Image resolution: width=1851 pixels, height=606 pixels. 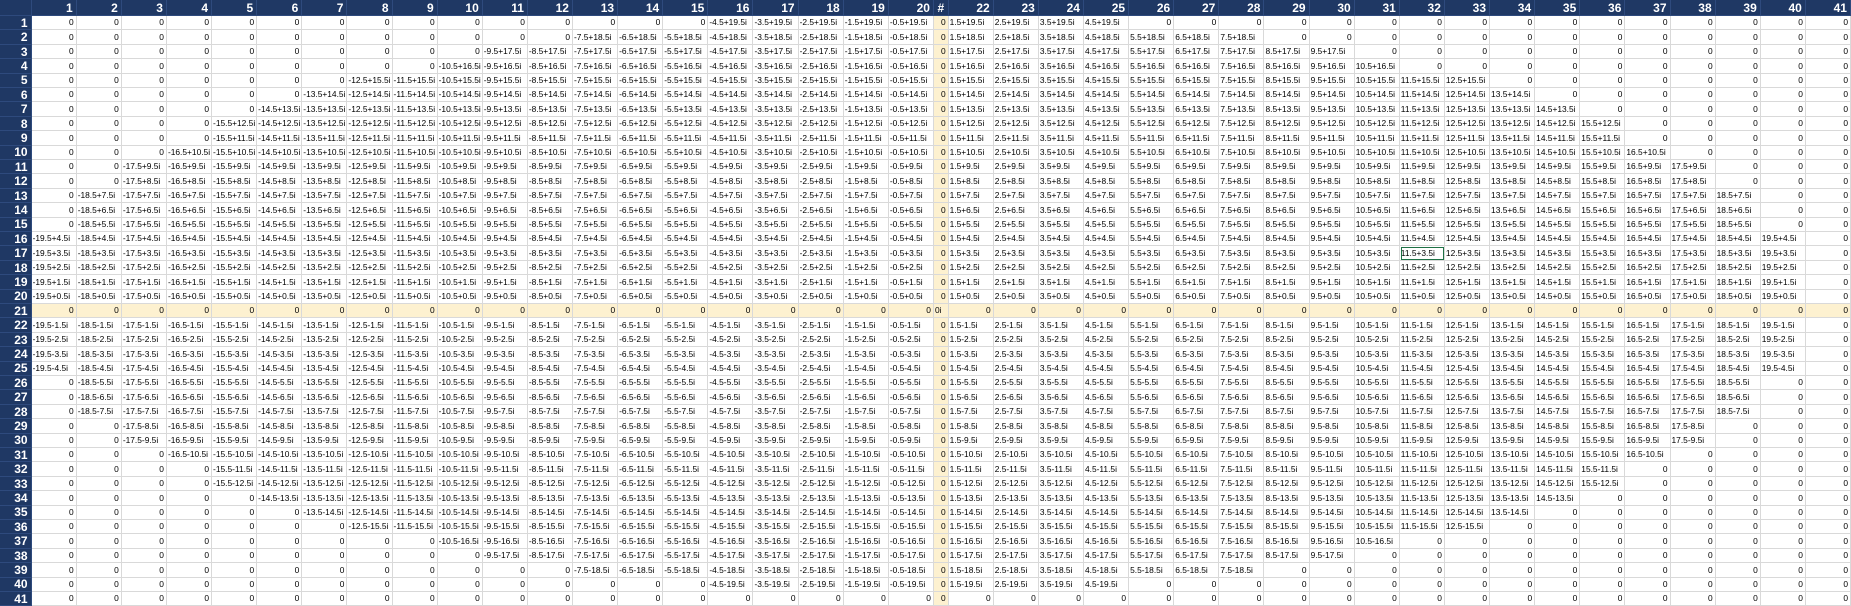 I want to click on grid-cell: 10.5-12.5i, so click(x=1377, y=484).